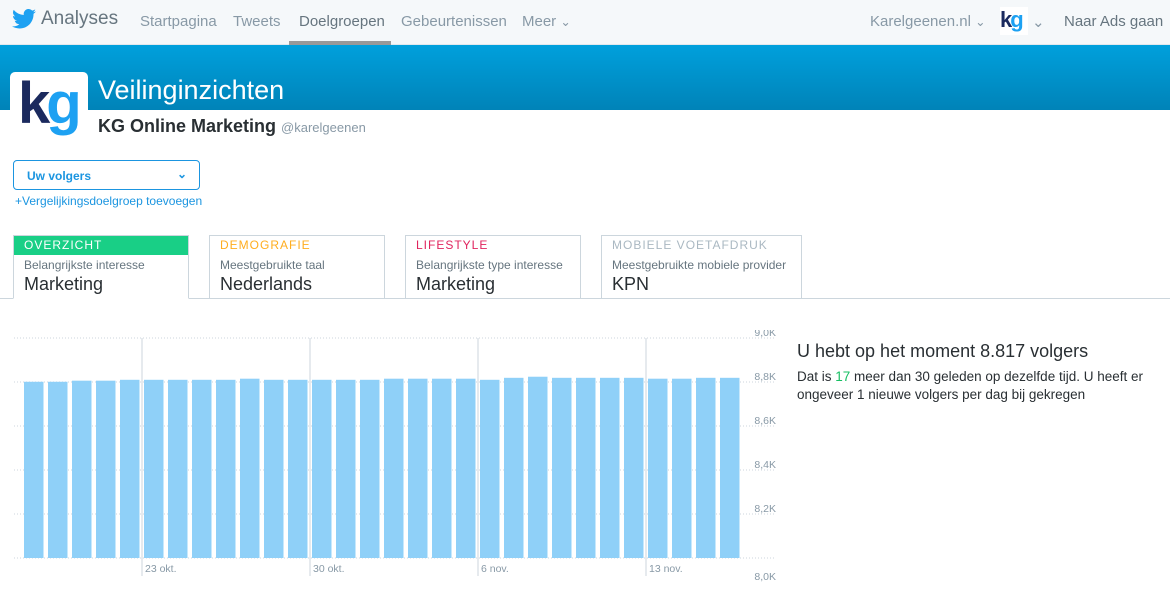 The image size is (1170, 592). I want to click on account-menu-label: Karelgeenen.nl, so click(920, 21).